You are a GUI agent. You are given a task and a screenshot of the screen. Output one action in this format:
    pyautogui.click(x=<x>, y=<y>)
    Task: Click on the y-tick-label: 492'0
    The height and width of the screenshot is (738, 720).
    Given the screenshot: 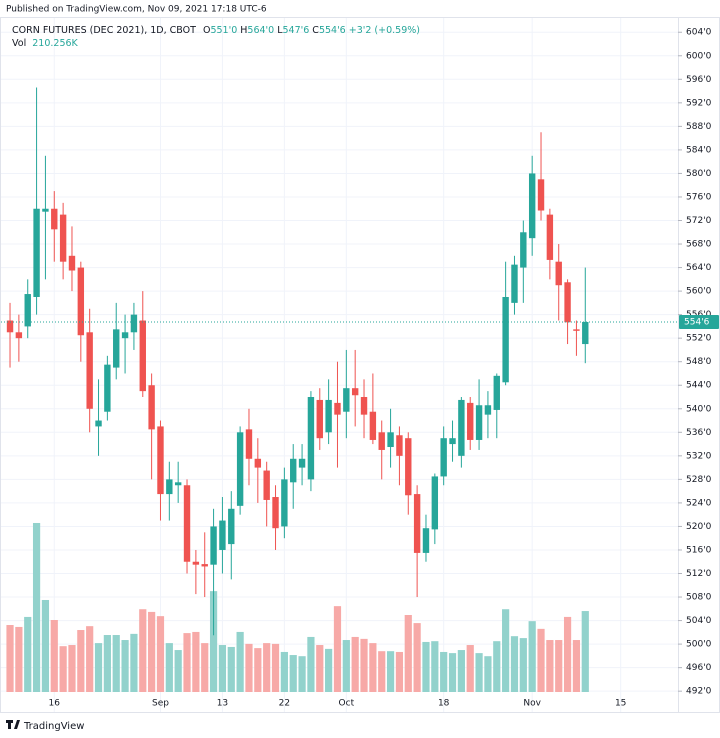 What is the action you would take?
    pyautogui.click(x=699, y=692)
    